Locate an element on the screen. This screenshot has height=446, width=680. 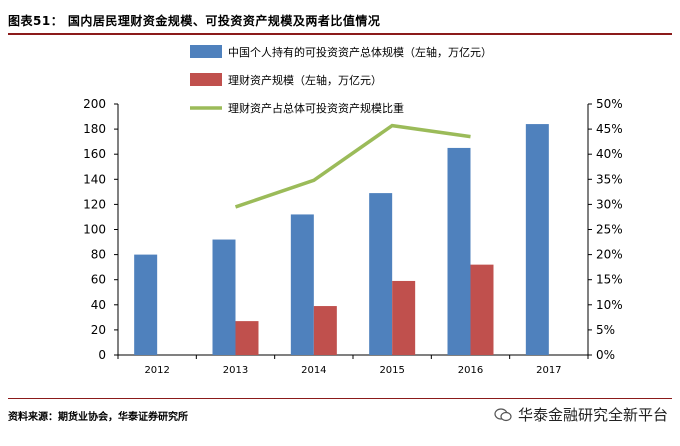
right-tick-label: 35% is located at coordinates (609, 179).